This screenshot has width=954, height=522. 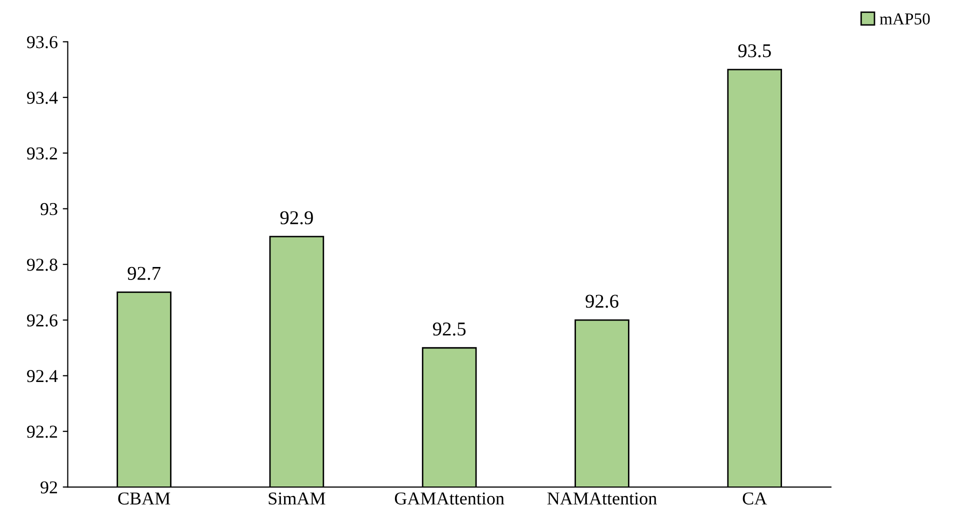 I want to click on data-label: 92.9, so click(x=296, y=217).